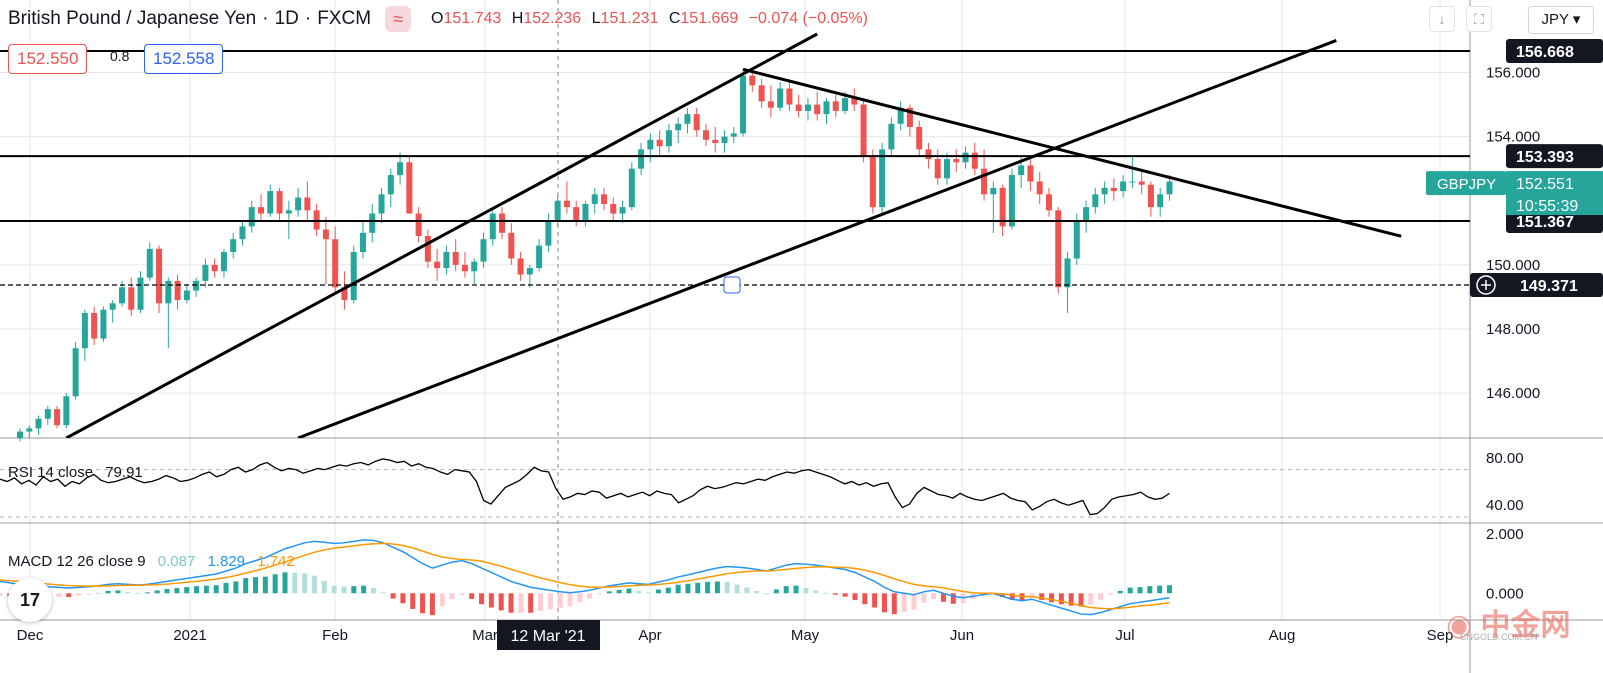  I want to click on y-tick-label: 146.000, so click(1513, 393).